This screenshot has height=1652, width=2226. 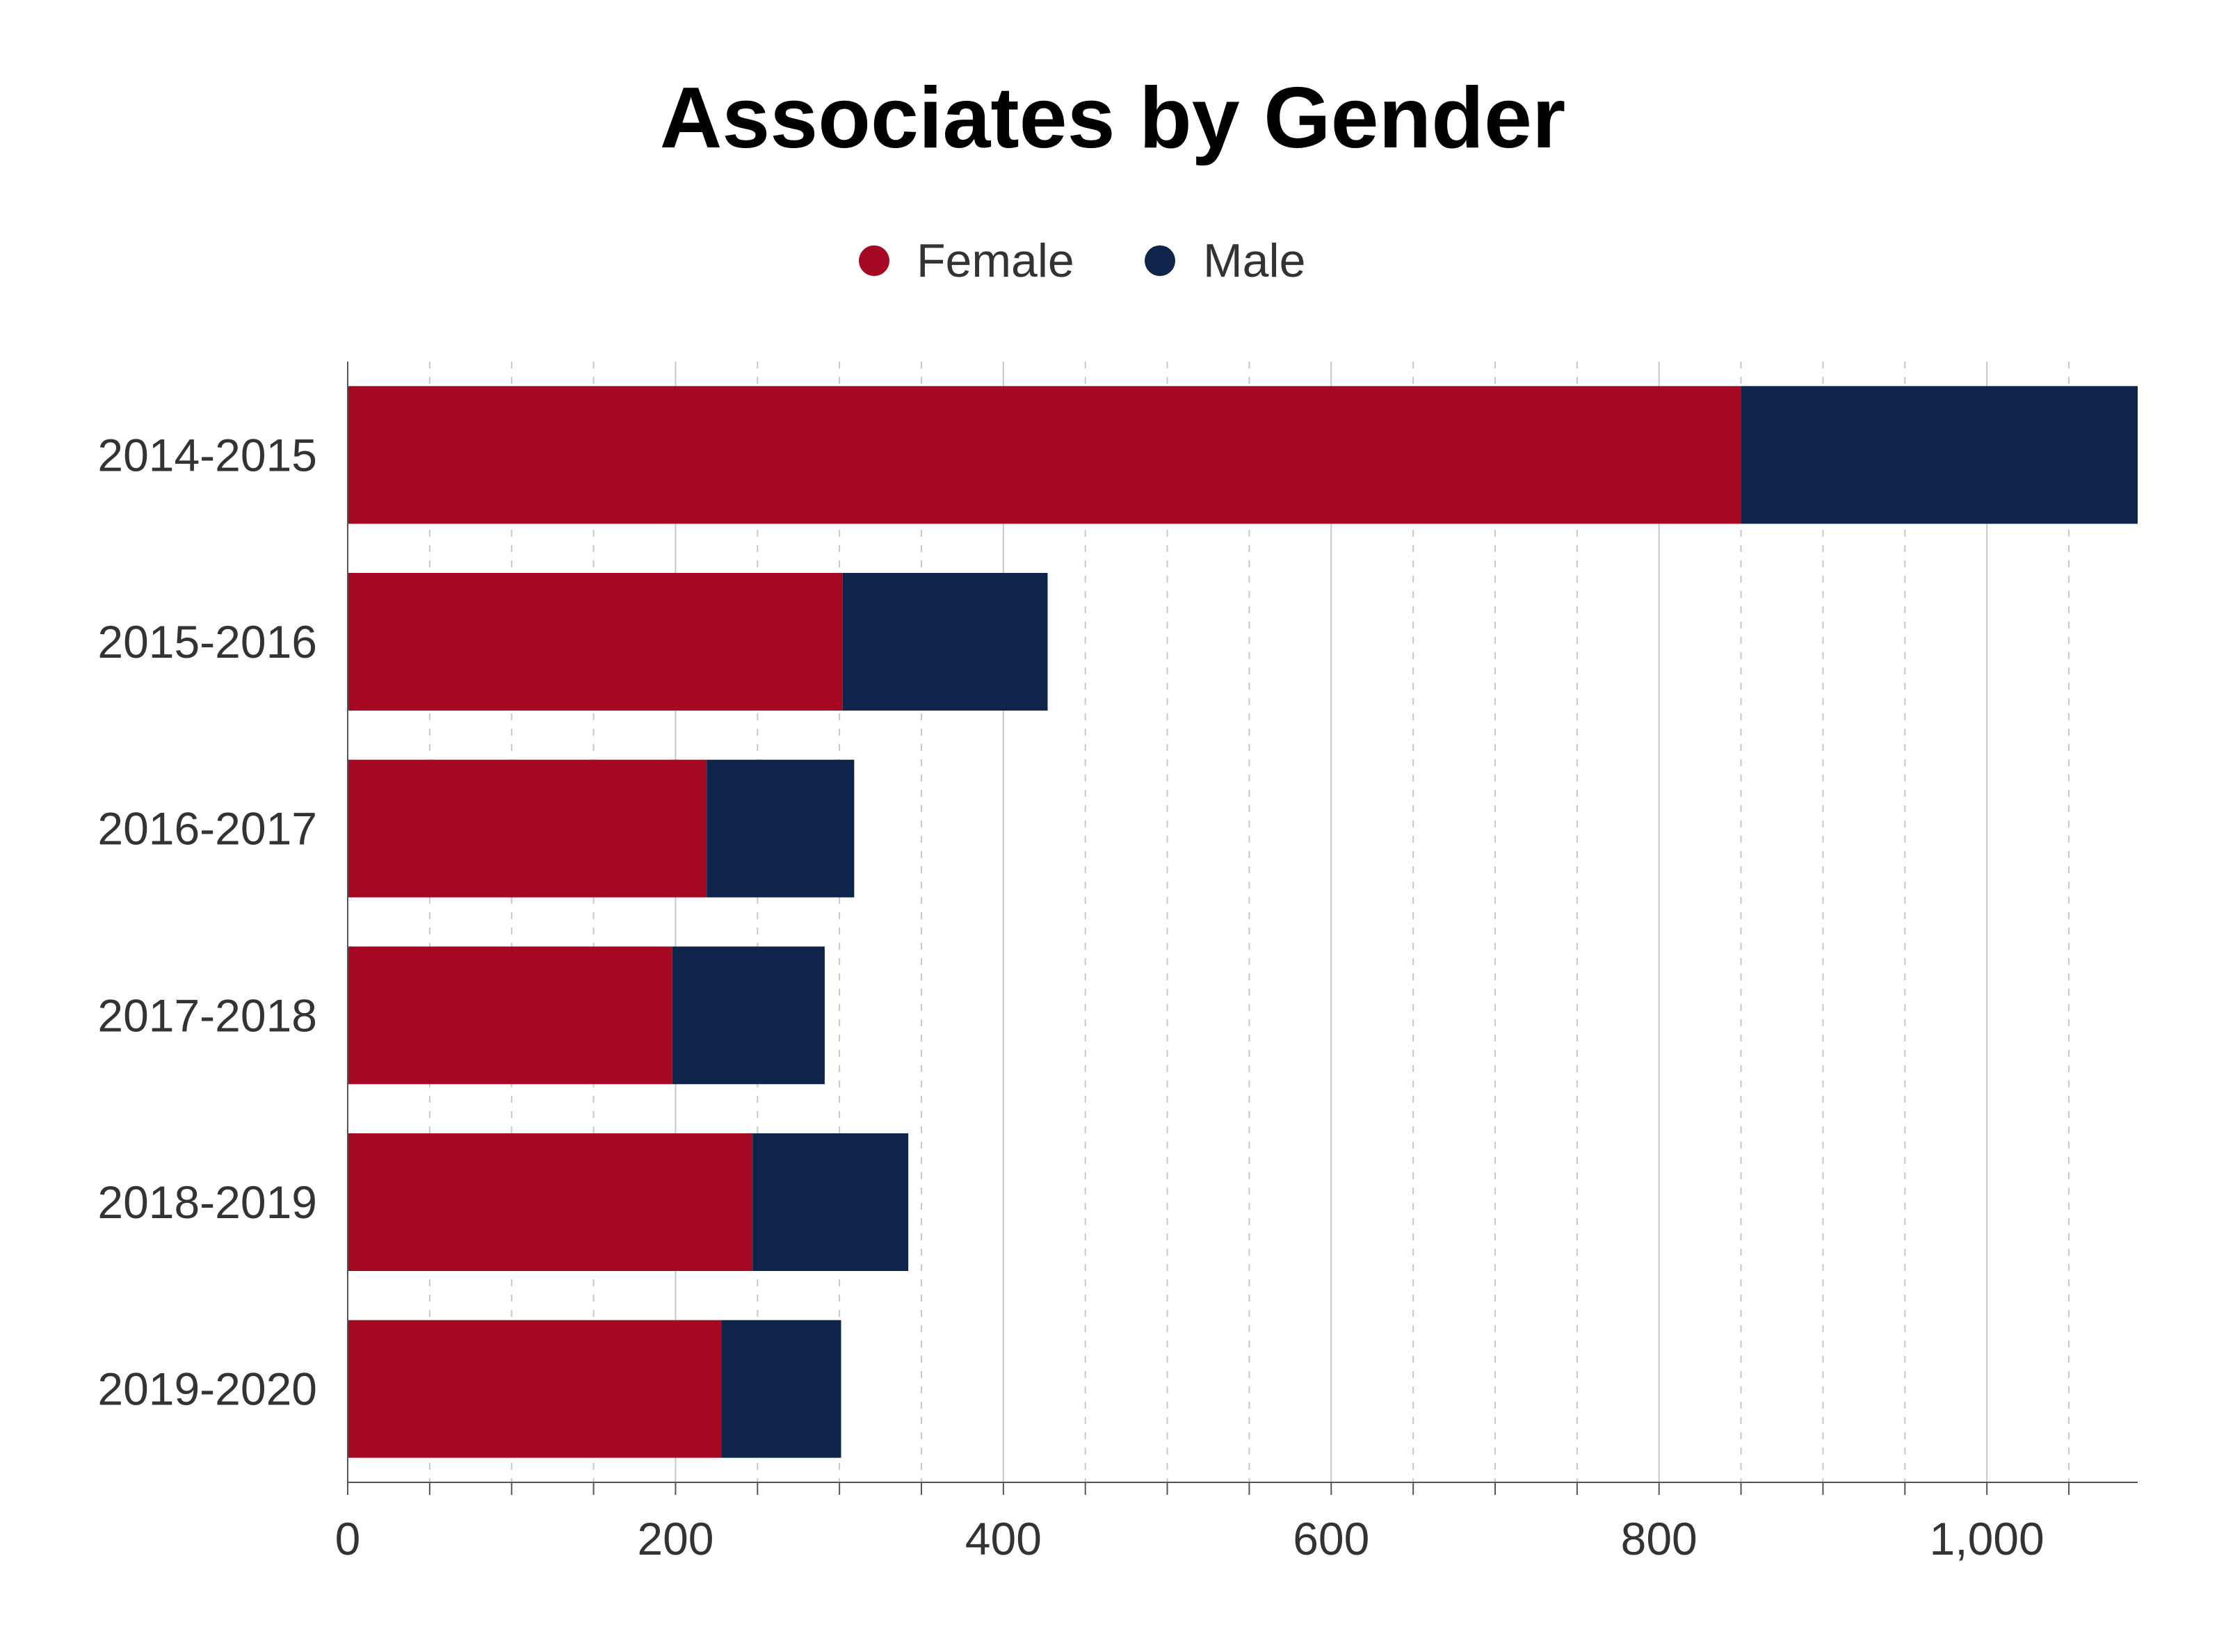 I want to click on category-label: 2016-2017, so click(x=207, y=829).